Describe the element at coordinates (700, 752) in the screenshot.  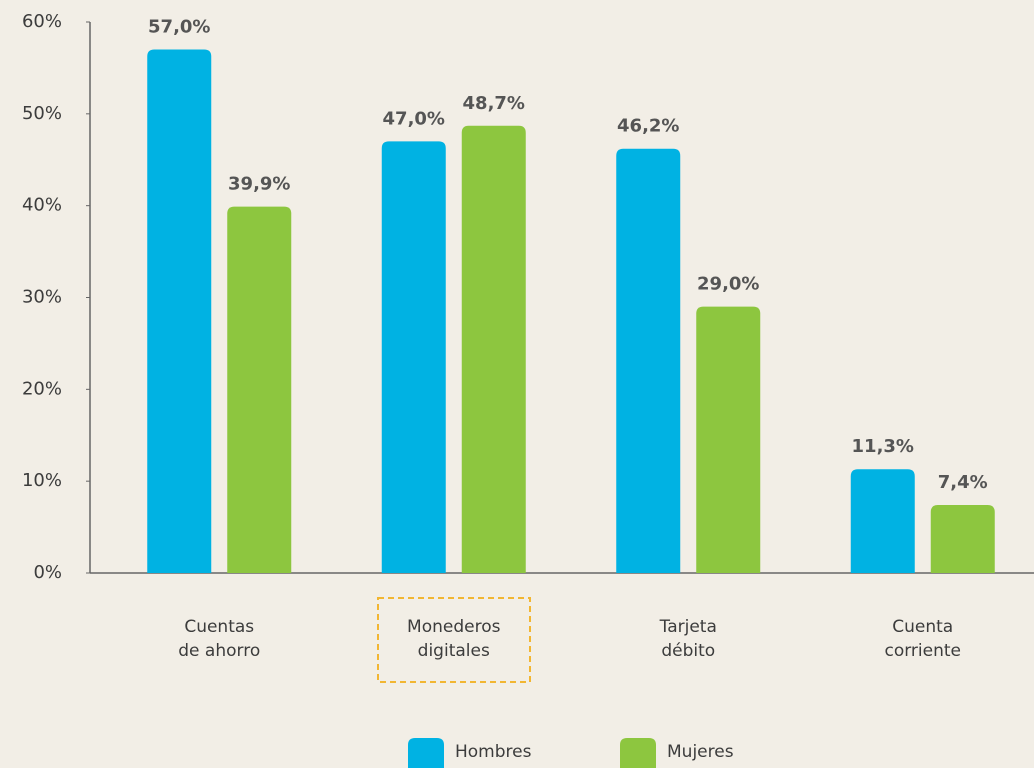
I see `legend-label: Mujeres` at that location.